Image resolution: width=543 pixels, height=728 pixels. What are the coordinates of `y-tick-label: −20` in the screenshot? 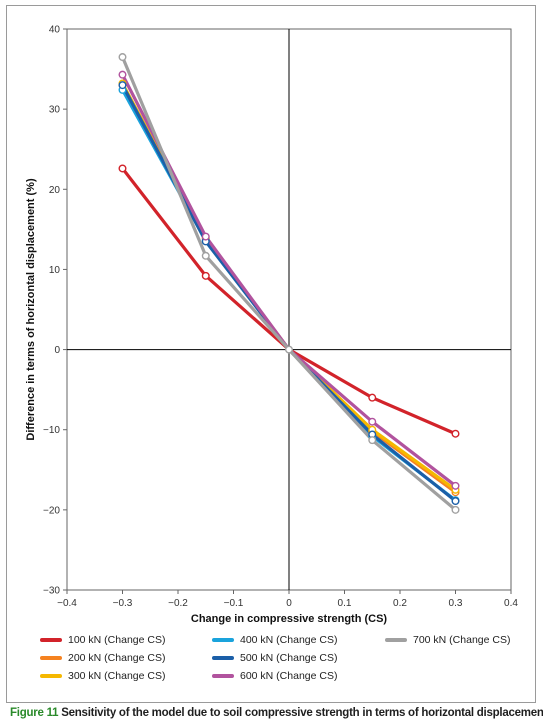 It's located at (51, 510).